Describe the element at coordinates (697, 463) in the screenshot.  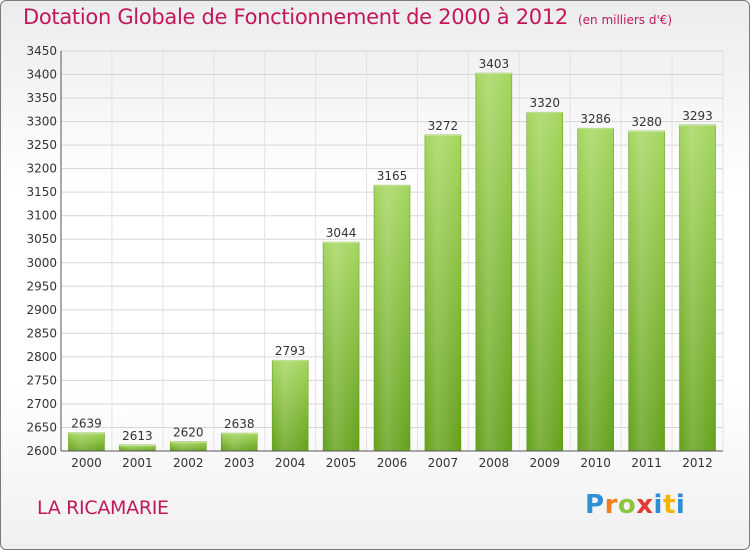
I see `x-tick-label: 2012` at that location.